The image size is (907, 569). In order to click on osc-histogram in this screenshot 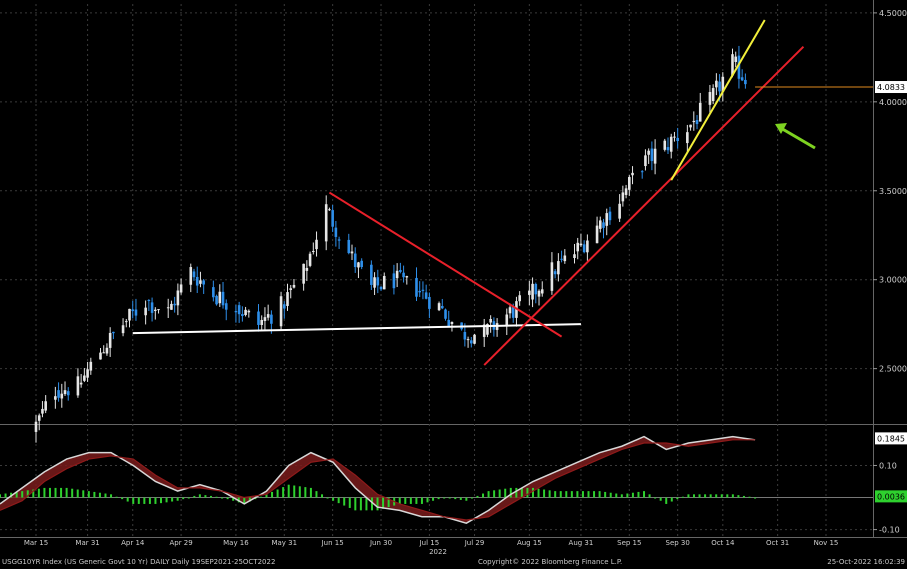, I will do `click(378, 497)`.